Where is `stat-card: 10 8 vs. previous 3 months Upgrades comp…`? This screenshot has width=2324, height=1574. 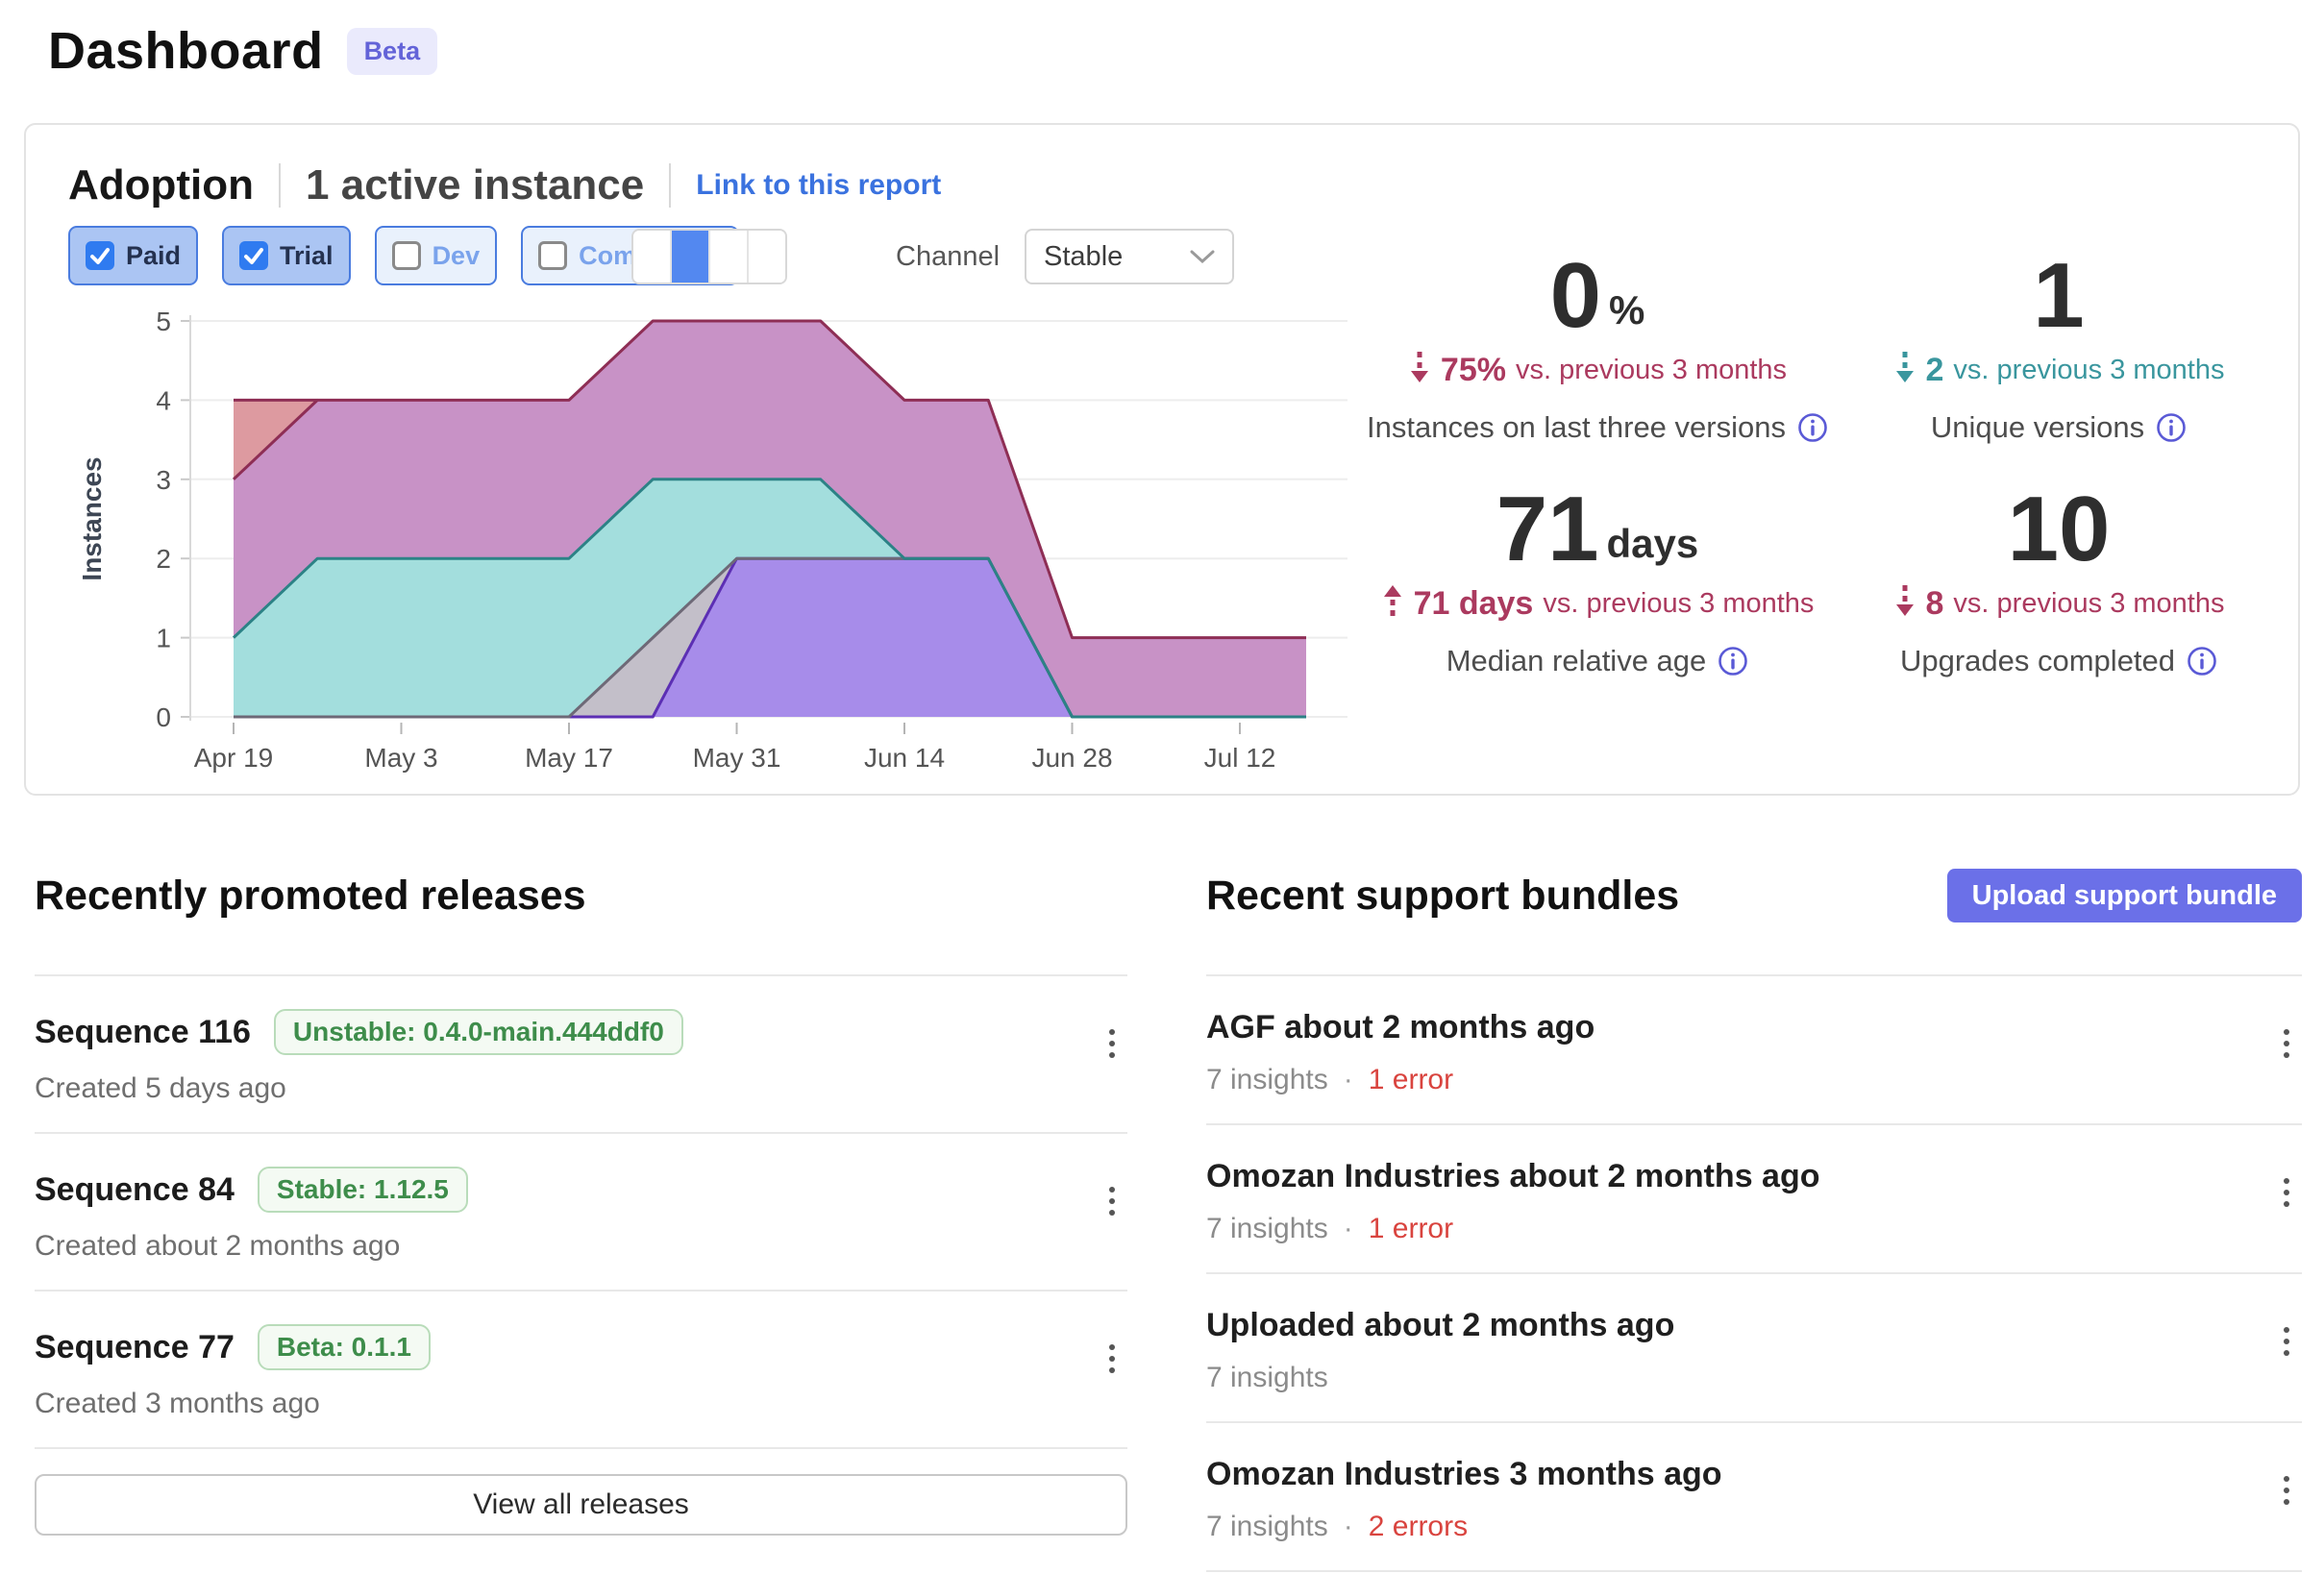 stat-card: 10 8 vs. previous 3 months Upgrades comp… is located at coordinates (2058, 579).